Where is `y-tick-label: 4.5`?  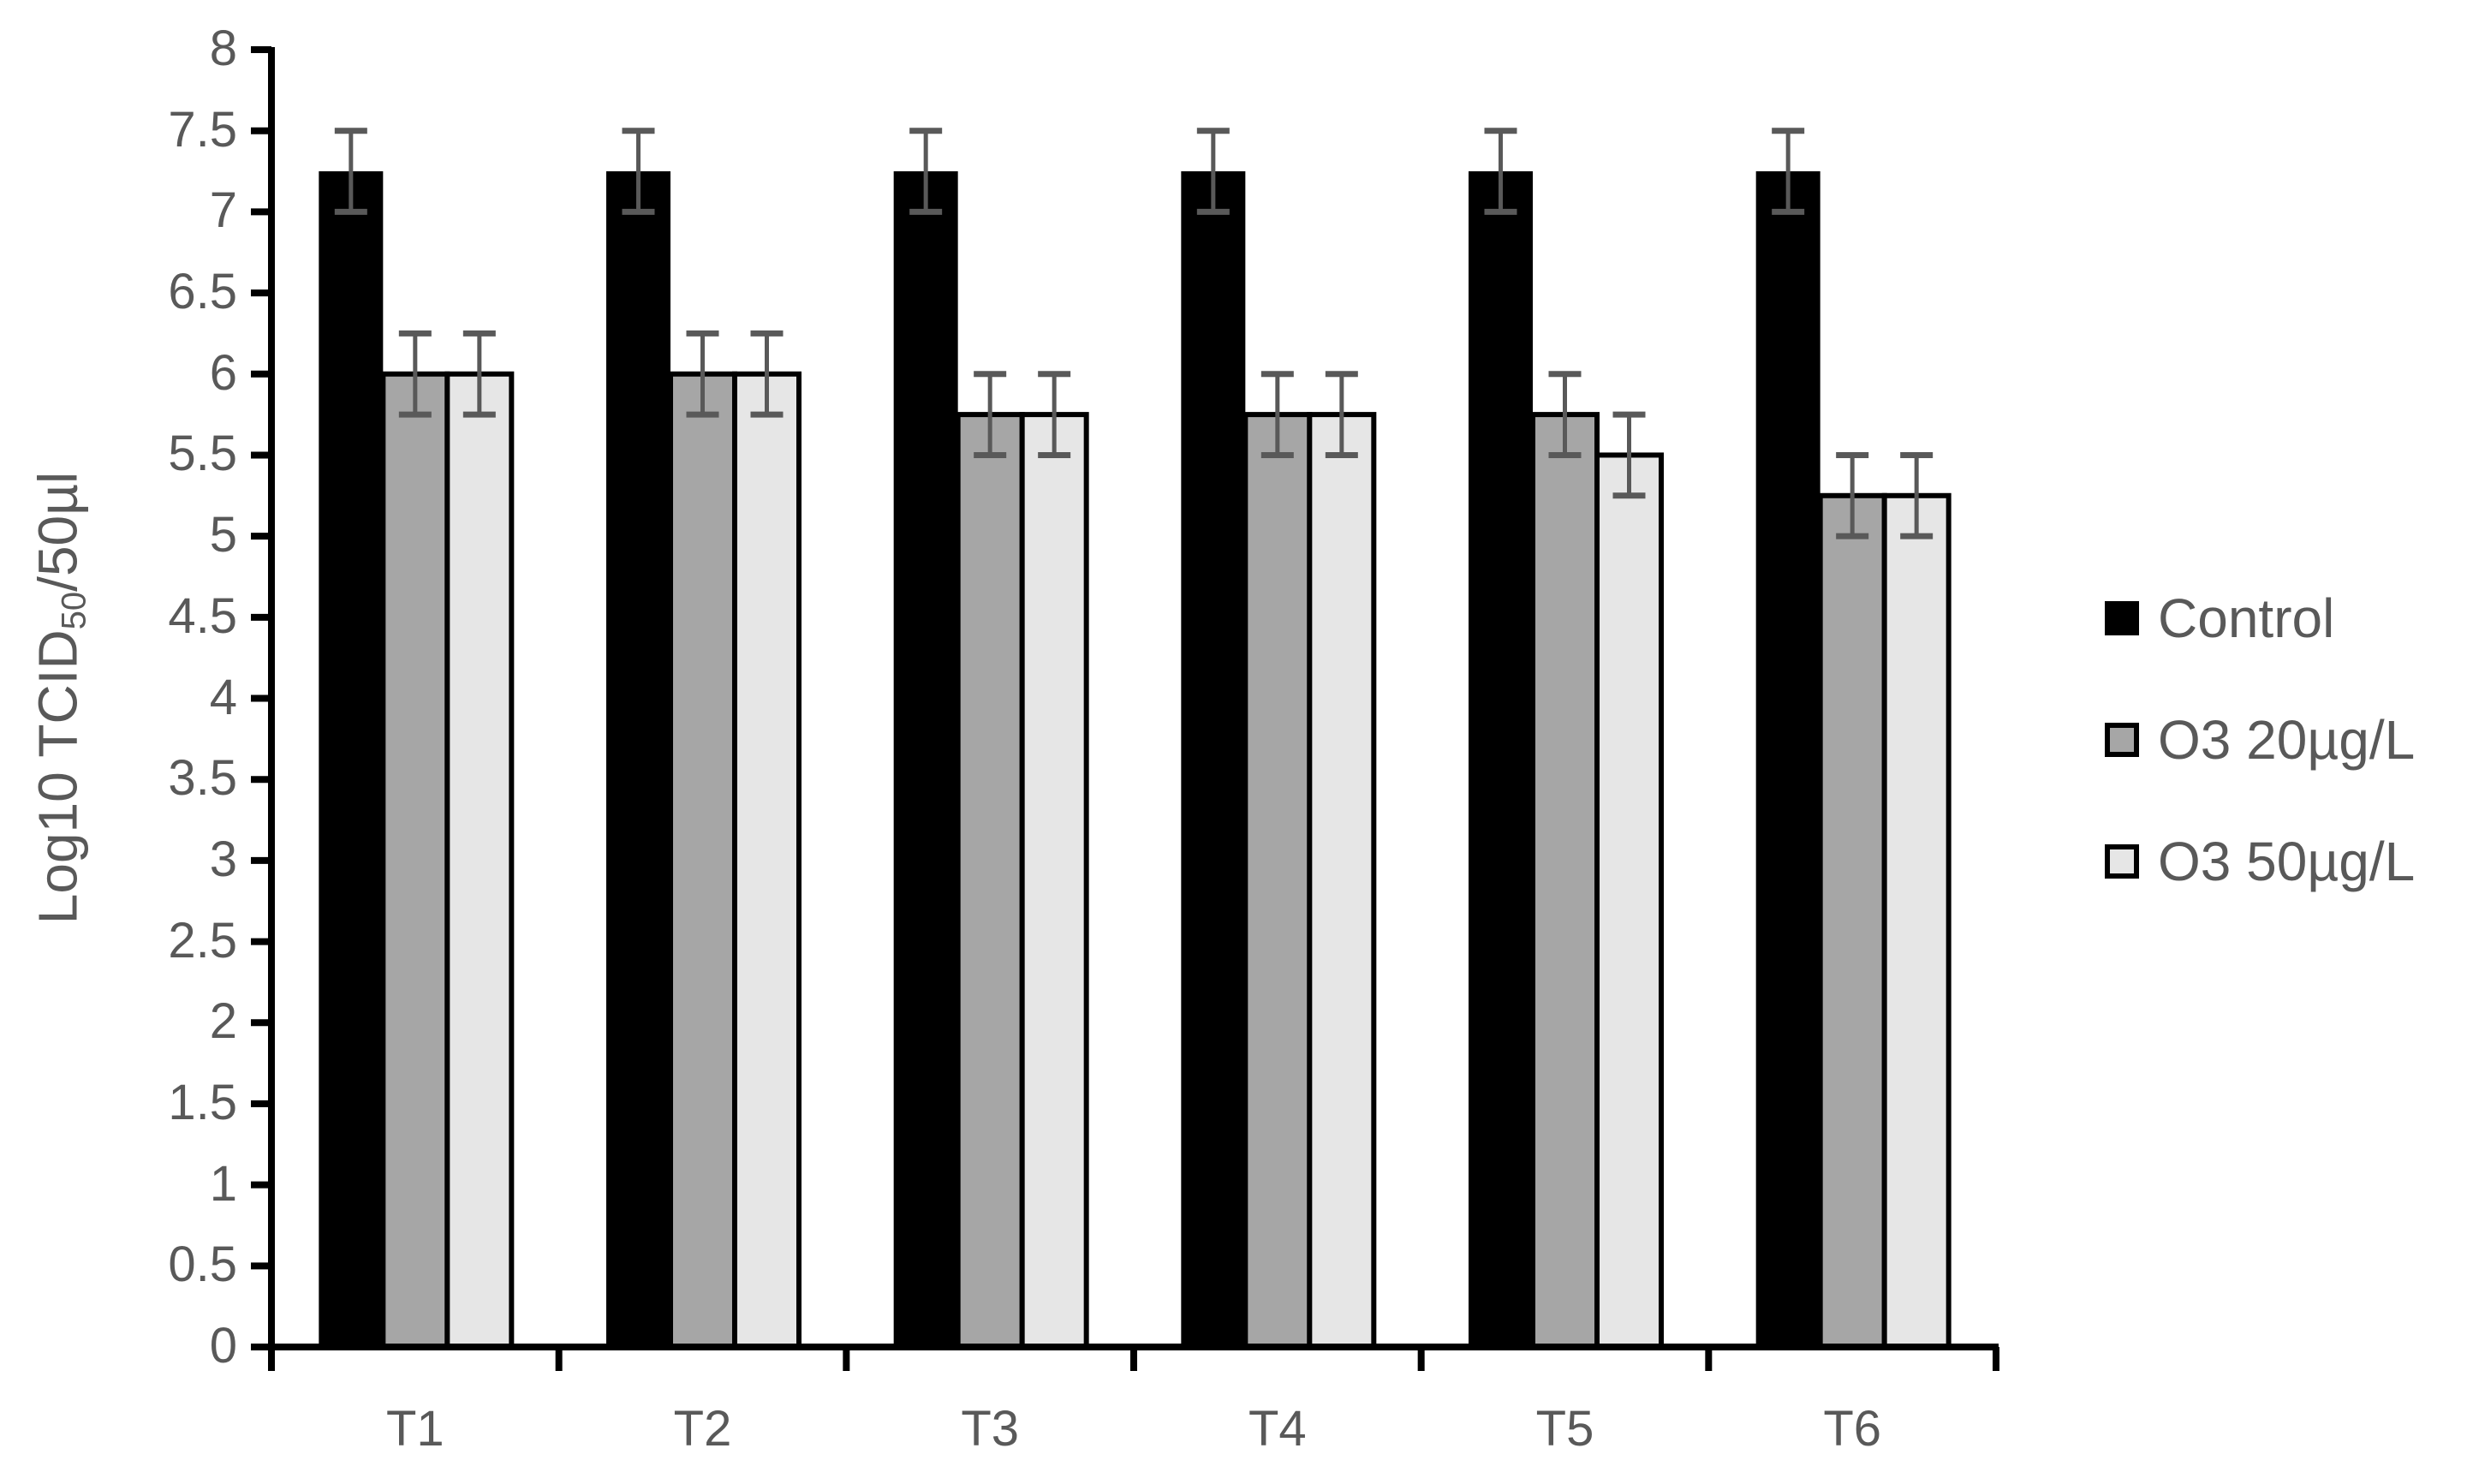
y-tick-label: 4.5 is located at coordinates (202, 616).